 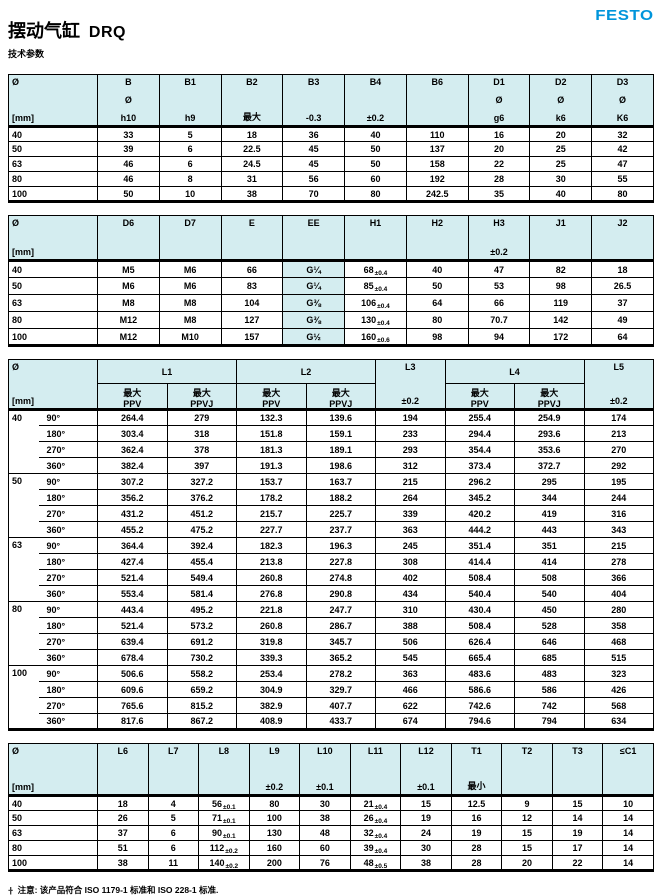 What do you see at coordinates (331, 705) in the screenshot?
I see `table-row: 270° 765.6 815.2 382.9 407.7 622 742.6 742 568` at bounding box center [331, 705].